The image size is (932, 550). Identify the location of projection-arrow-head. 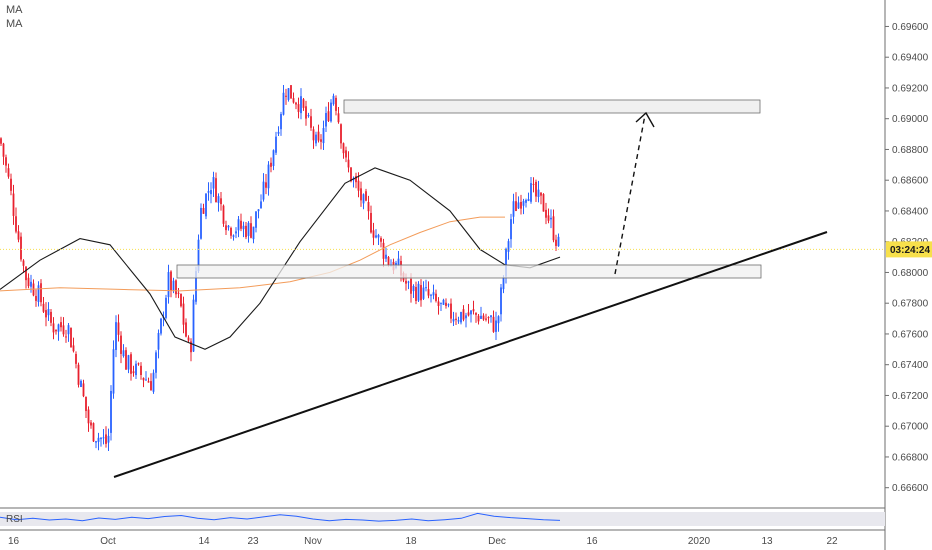
(645, 119).